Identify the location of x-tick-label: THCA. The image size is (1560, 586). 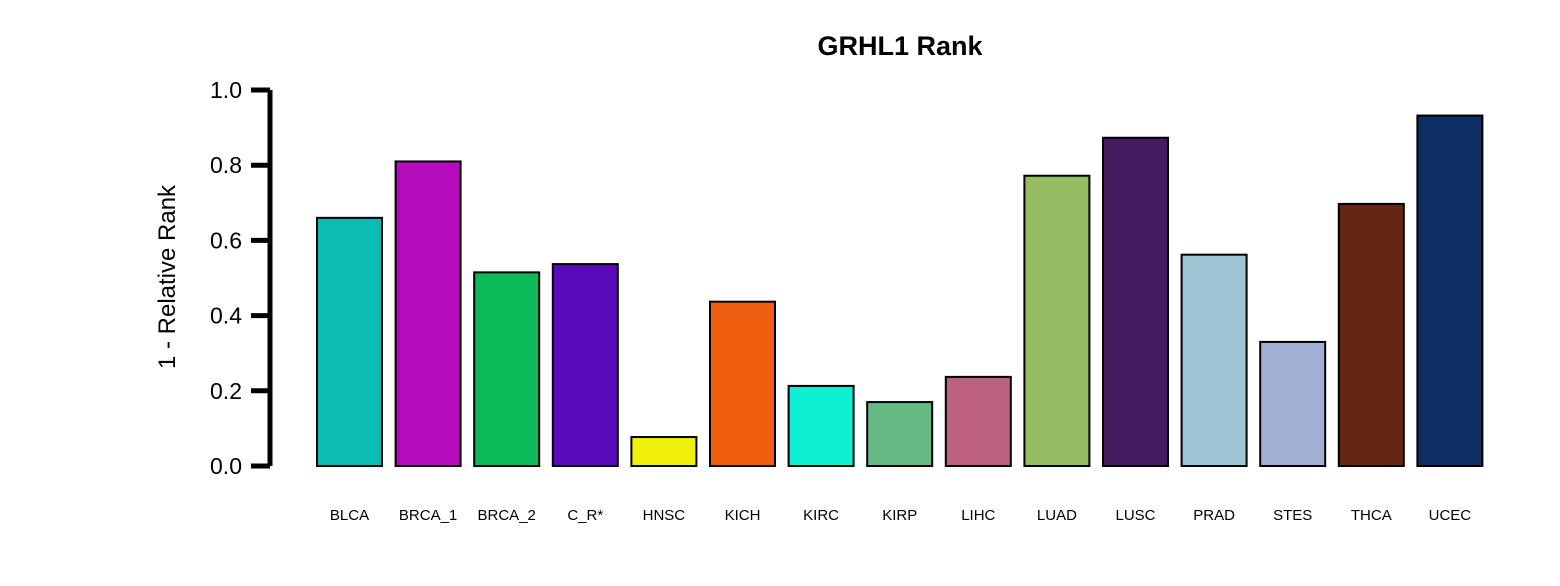
(1371, 515).